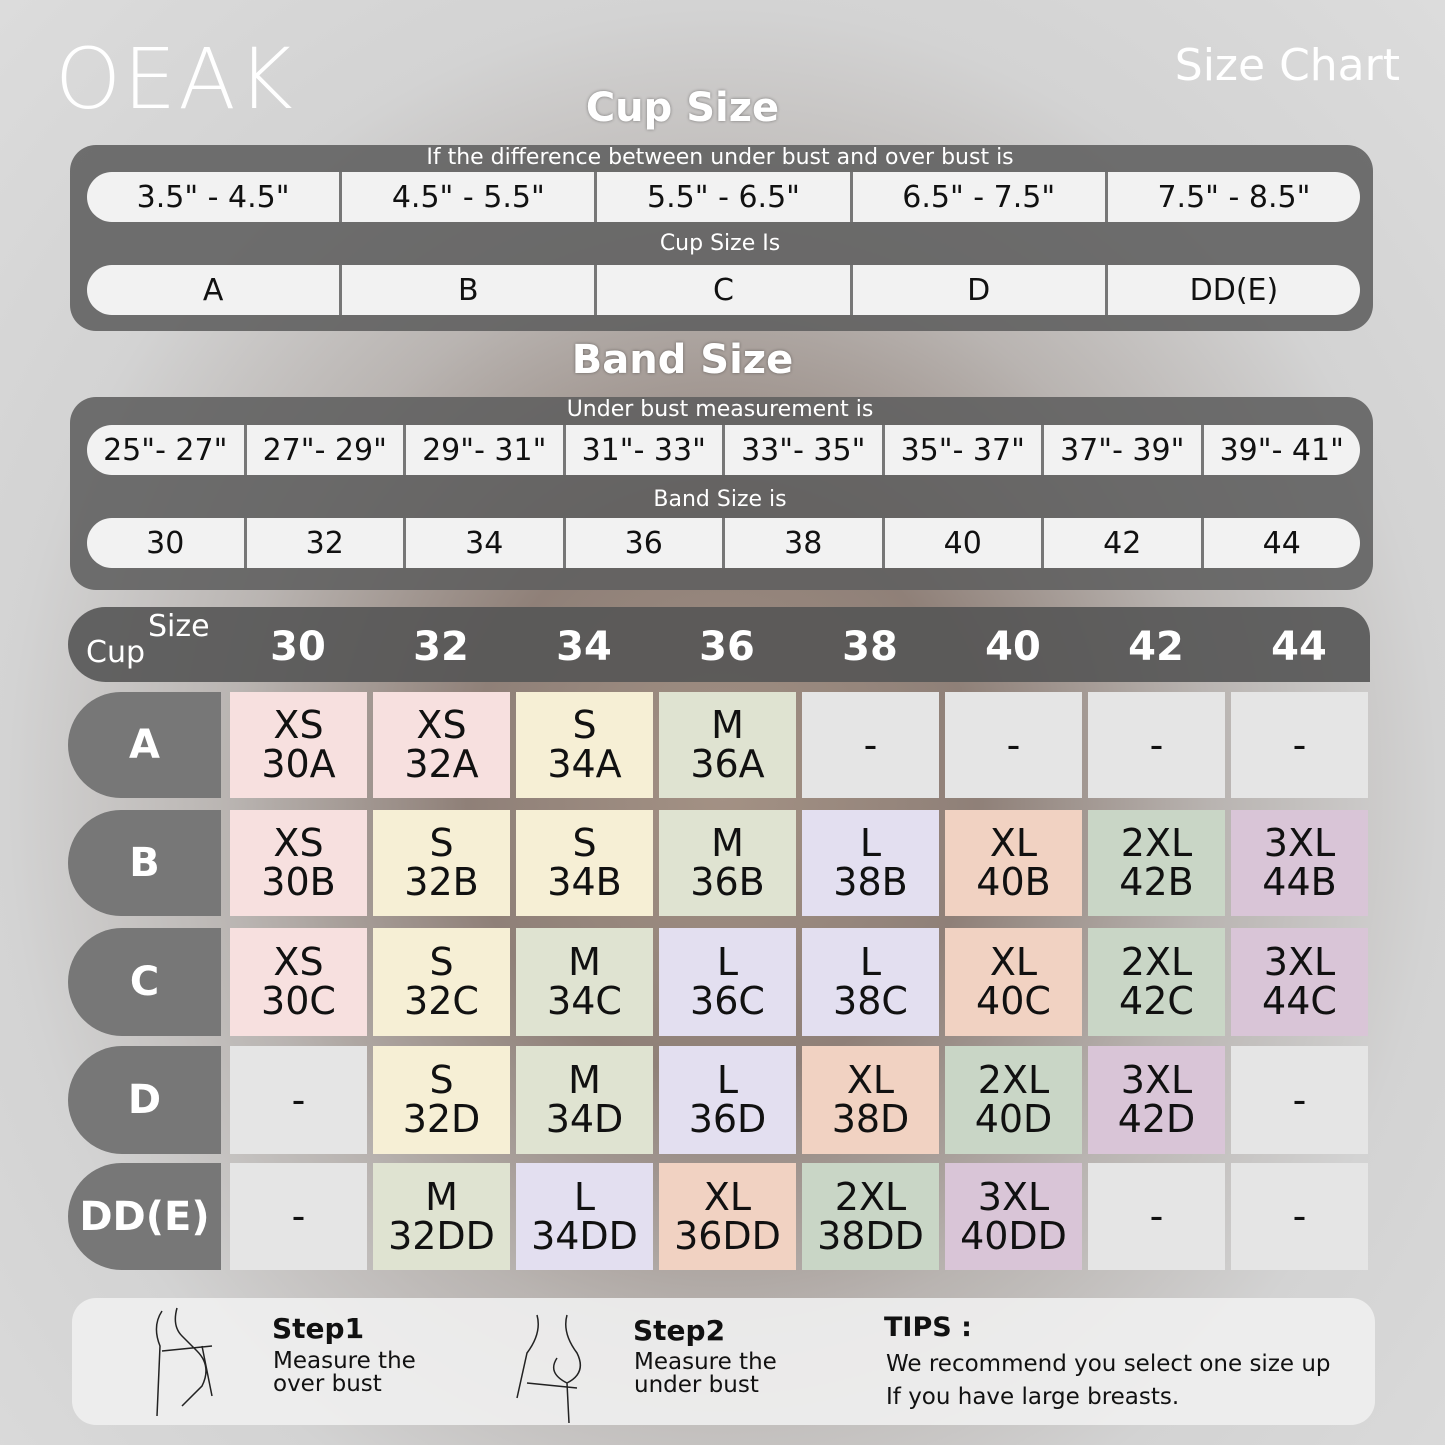 This screenshot has height=1445, width=1445. I want to click on cup-range-pill: 5.5" - 6.5", so click(725, 197).